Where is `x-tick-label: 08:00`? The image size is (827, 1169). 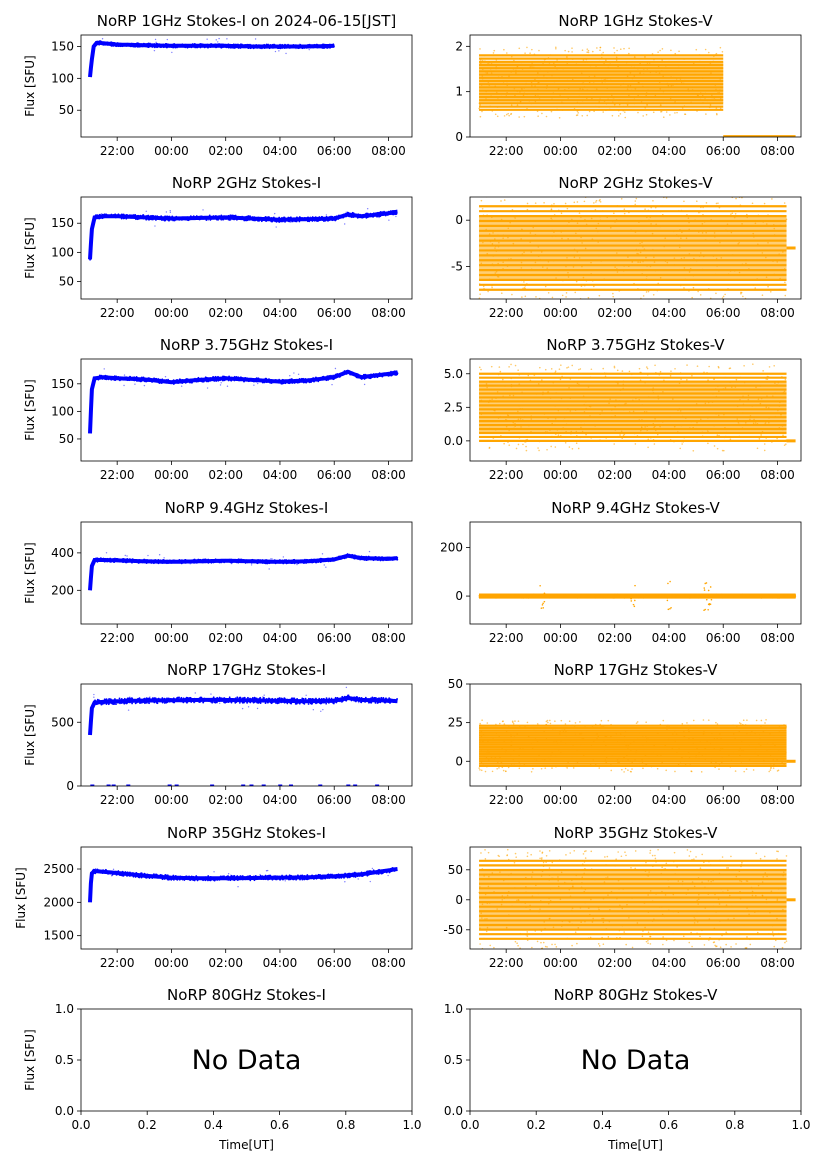 x-tick-label: 08:00 is located at coordinates (388, 313).